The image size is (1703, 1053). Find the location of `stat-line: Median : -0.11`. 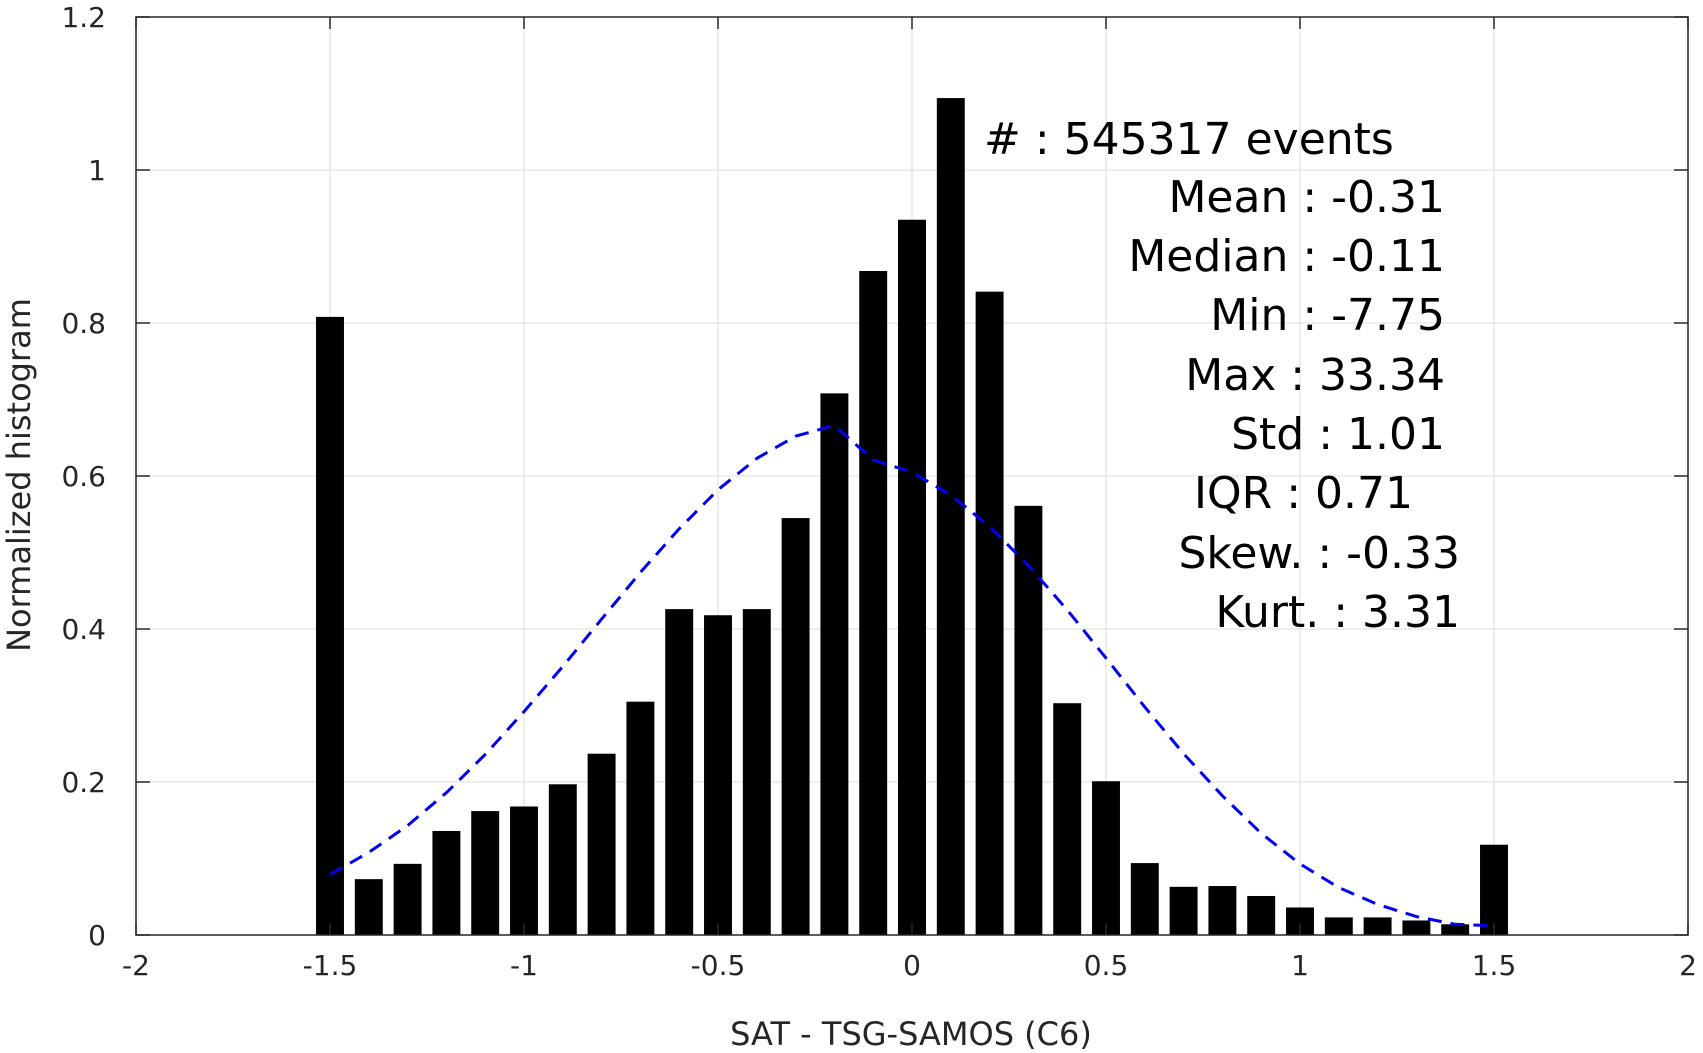

stat-line: Median : -0.11 is located at coordinates (1286, 256).